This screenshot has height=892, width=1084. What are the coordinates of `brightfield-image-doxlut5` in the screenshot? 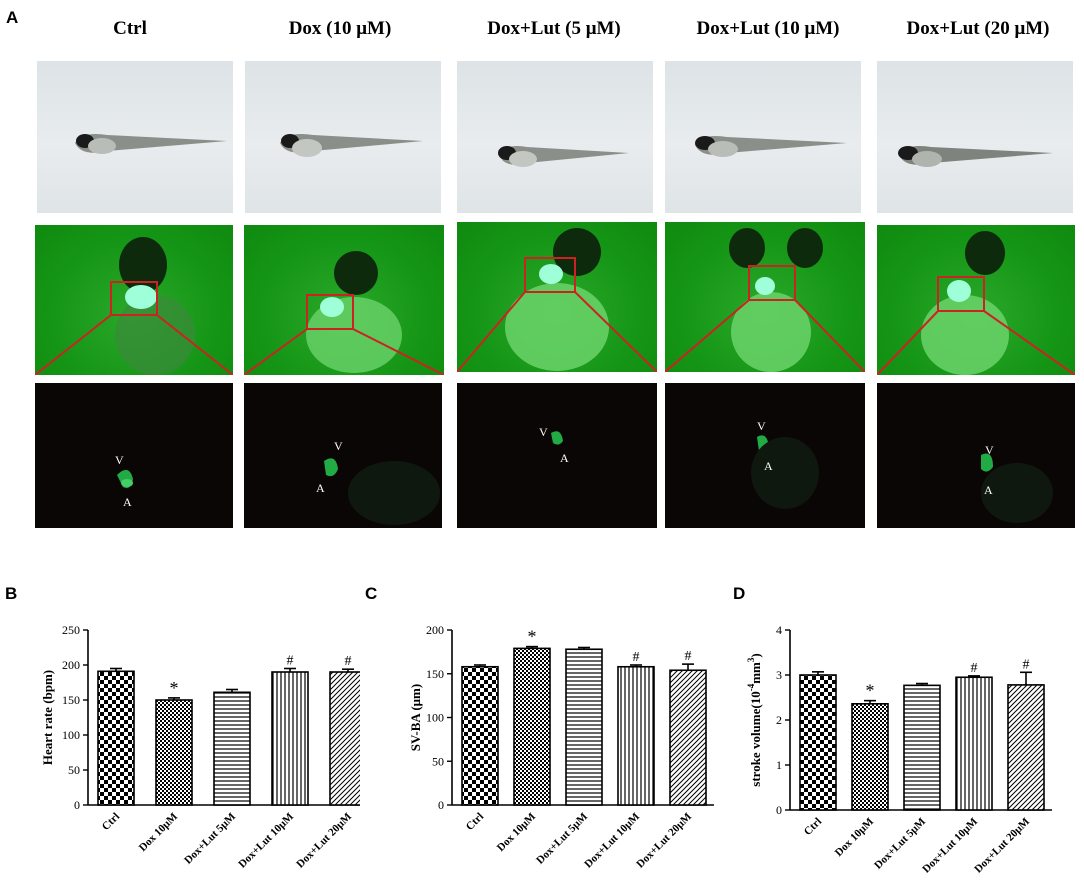 It's located at (555, 137).